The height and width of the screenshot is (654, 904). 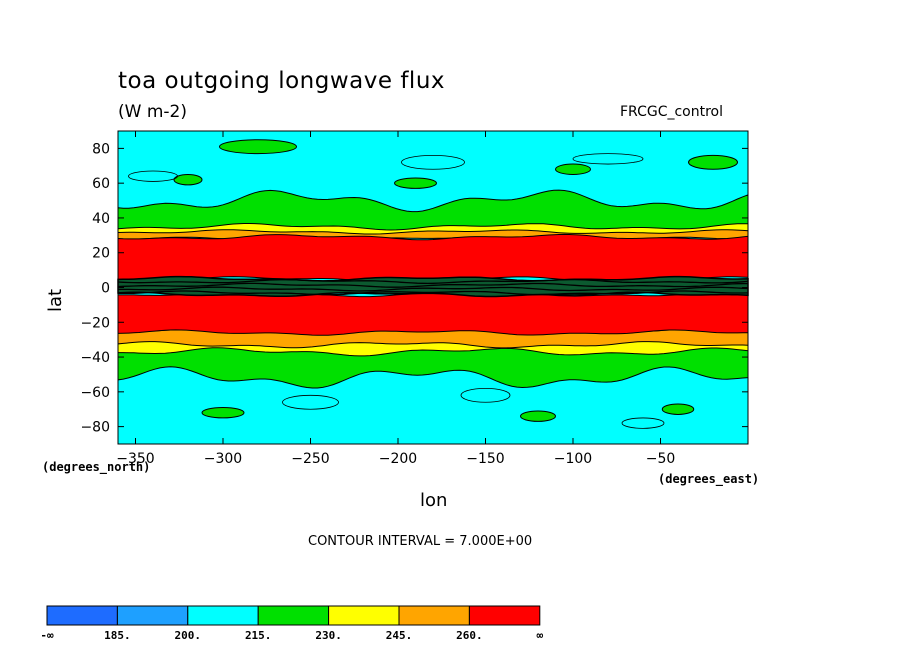 What do you see at coordinates (117, 635) in the screenshot?
I see `colorbar-label: 185.` at bounding box center [117, 635].